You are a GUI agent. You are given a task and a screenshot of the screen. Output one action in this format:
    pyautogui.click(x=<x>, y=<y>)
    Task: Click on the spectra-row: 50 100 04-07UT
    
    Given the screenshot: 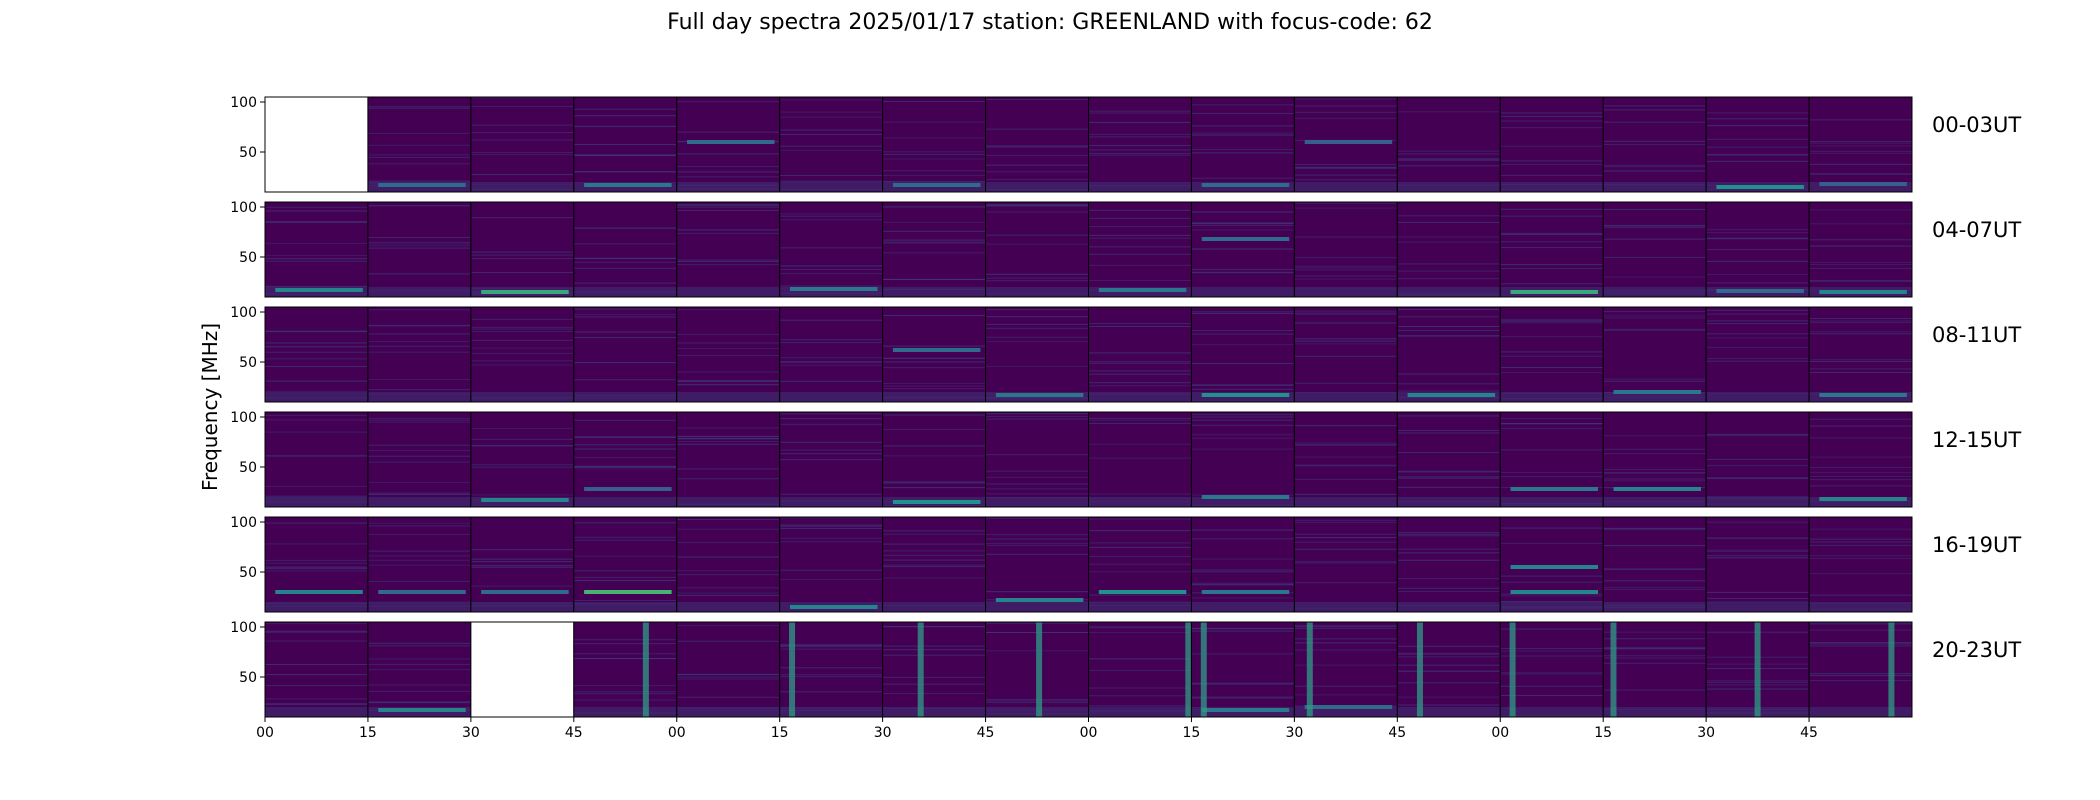 What is the action you would take?
    pyautogui.click(x=1125, y=249)
    